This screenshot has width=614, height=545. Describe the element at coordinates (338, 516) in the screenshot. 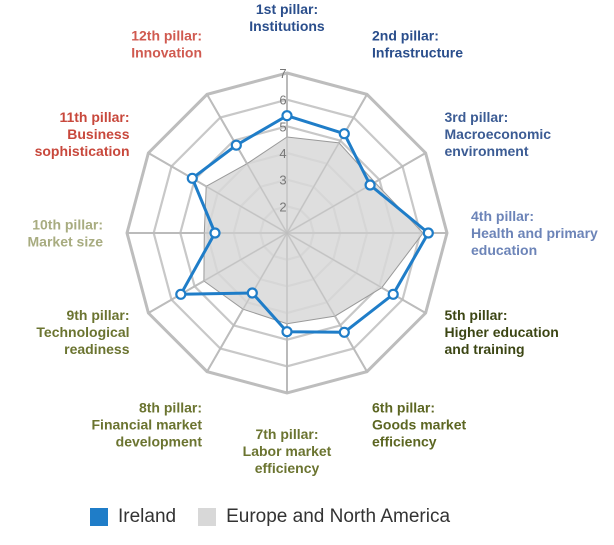

I see `legend-label-europe: Europe and North America` at that location.